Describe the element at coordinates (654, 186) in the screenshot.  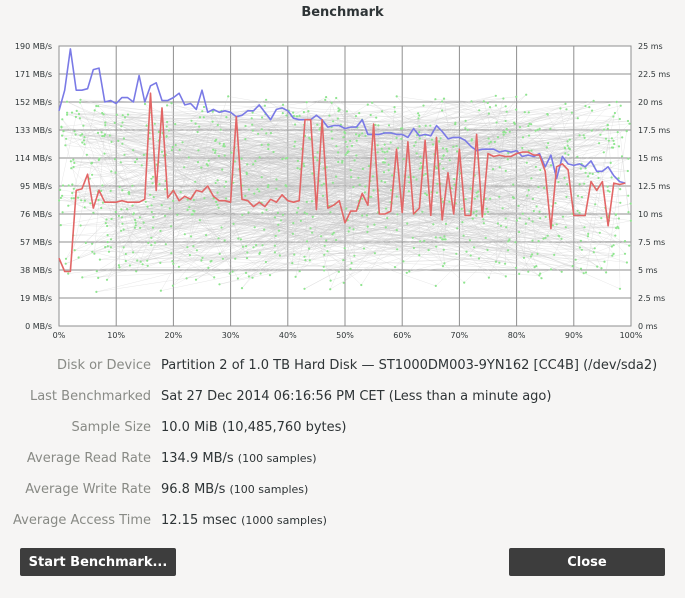
I see `y-right-tick-label: 12.5 ms` at that location.